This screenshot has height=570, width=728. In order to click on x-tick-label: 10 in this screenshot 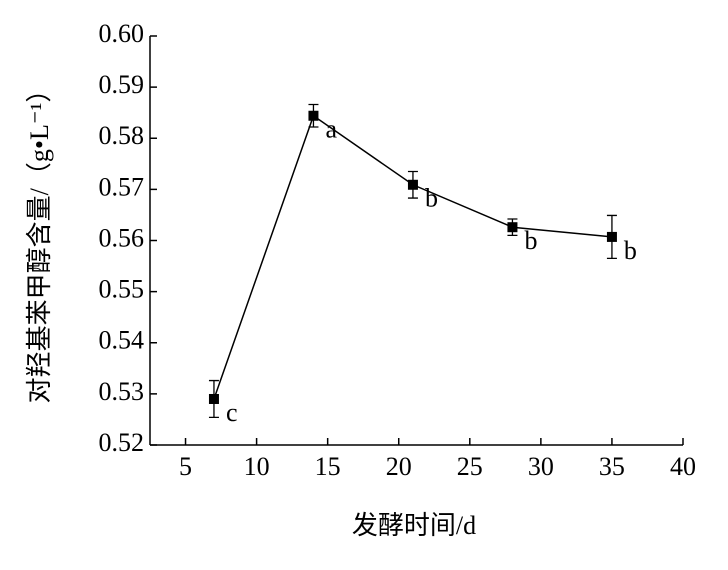, I will do `click(257, 466)`.